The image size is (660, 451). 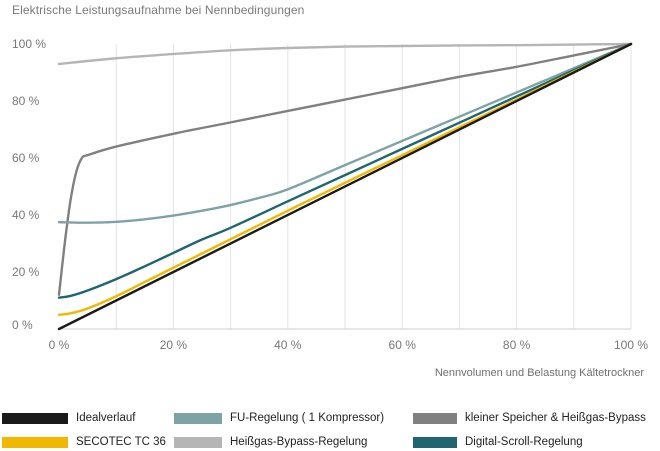 What do you see at coordinates (524, 442) in the screenshot?
I see `legend-label-scroll: Digital-Scroll-Regelung` at bounding box center [524, 442].